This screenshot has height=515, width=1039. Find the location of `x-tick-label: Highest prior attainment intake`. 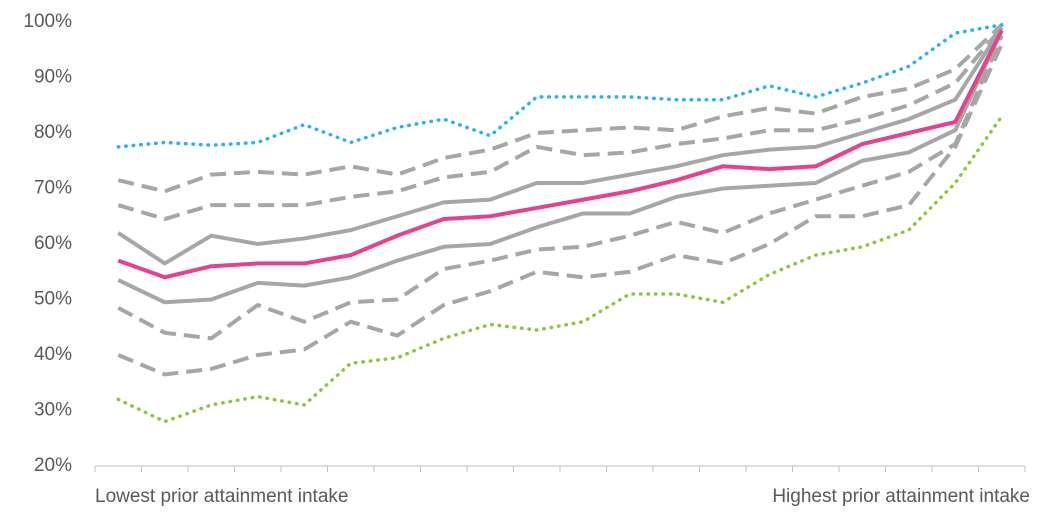

x-tick-label: Highest prior attainment intake is located at coordinates (901, 496).